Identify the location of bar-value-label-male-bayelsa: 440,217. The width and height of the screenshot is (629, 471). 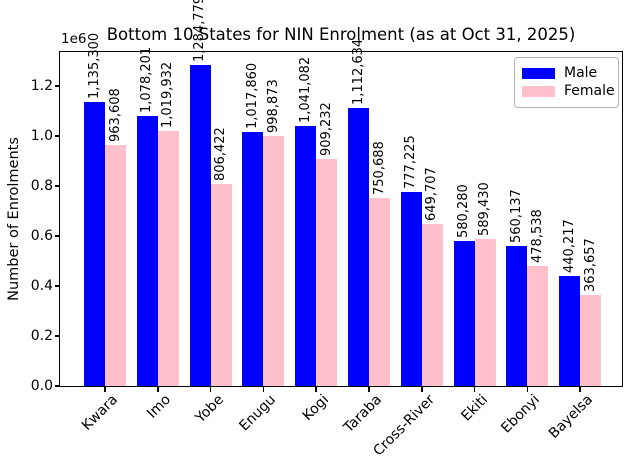
(569, 246).